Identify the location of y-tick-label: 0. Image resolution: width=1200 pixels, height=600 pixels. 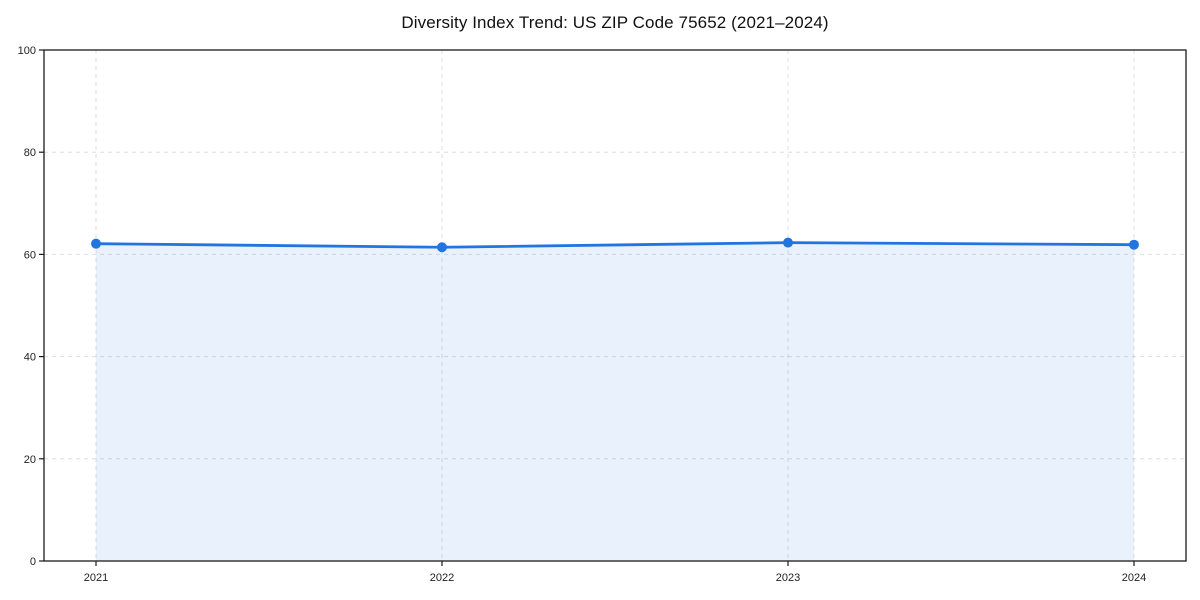
(33, 562).